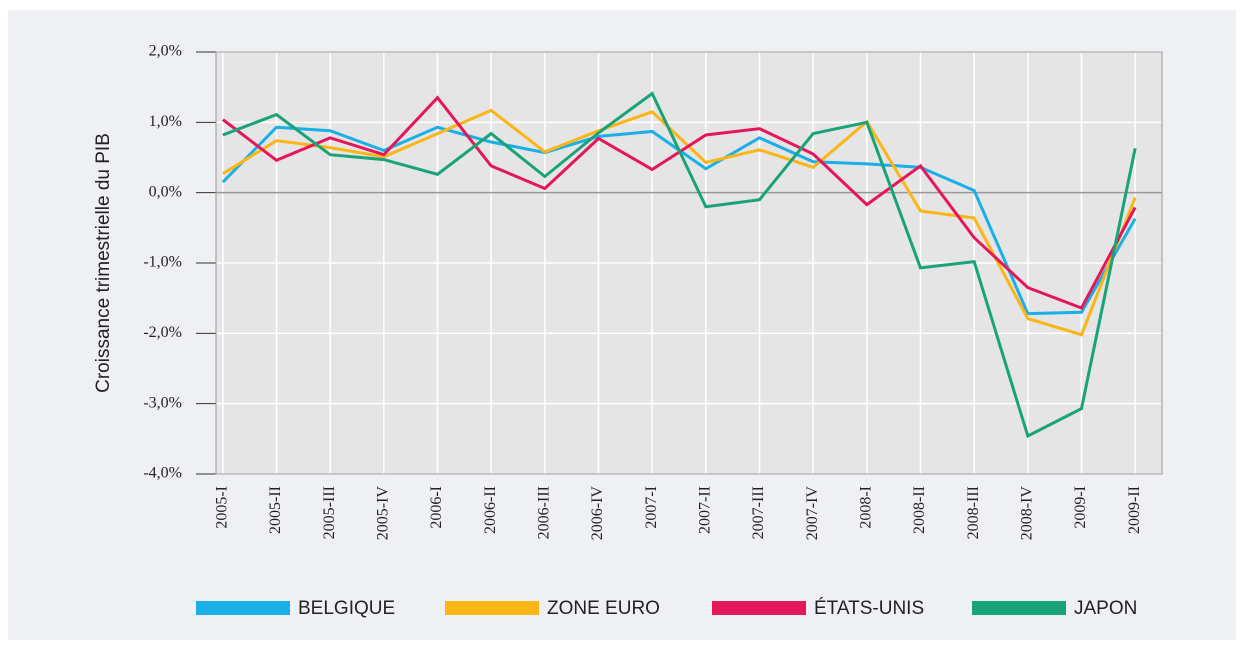 Image resolution: width=1244 pixels, height=653 pixels. What do you see at coordinates (1027, 513) in the screenshot?
I see `x-tick-label: 2008-IV` at bounding box center [1027, 513].